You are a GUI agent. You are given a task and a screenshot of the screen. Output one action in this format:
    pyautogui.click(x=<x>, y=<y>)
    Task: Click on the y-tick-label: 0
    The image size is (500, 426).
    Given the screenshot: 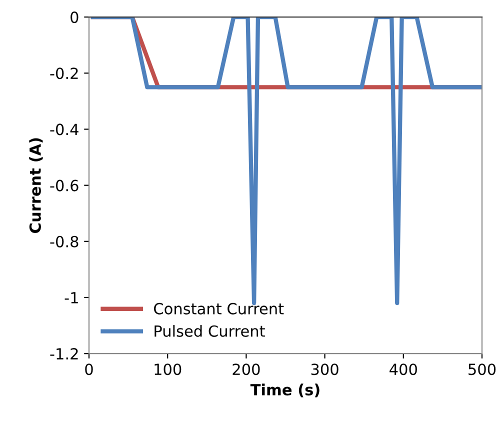 What is the action you would take?
    pyautogui.click(x=74, y=18)
    